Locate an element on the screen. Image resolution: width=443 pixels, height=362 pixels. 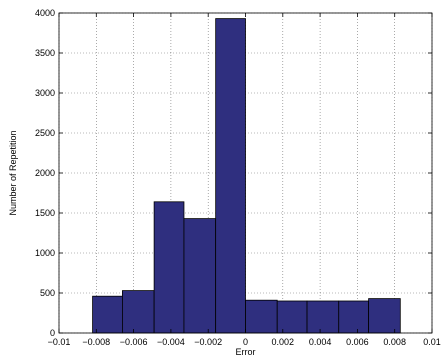
y-tick-label: 1500 is located at coordinates (45, 213).